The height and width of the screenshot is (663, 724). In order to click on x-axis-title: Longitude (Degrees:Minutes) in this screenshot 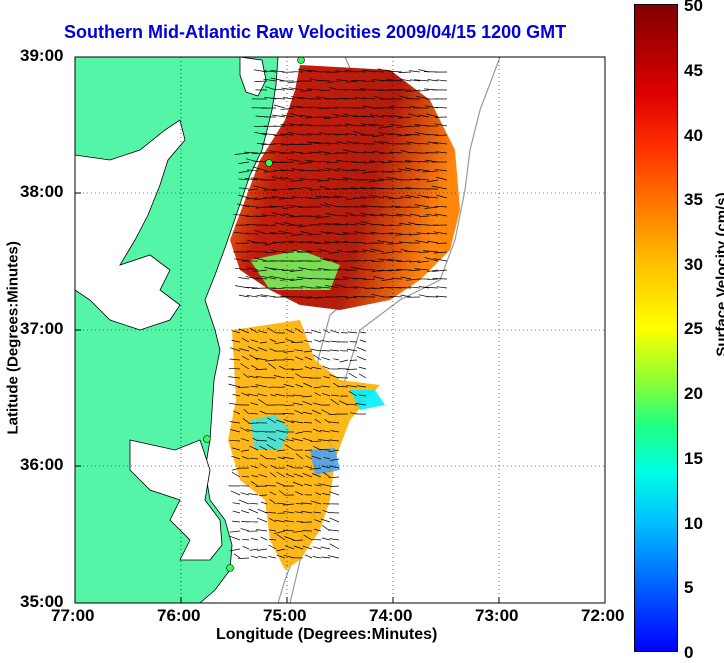, I will do `click(326, 635)`.